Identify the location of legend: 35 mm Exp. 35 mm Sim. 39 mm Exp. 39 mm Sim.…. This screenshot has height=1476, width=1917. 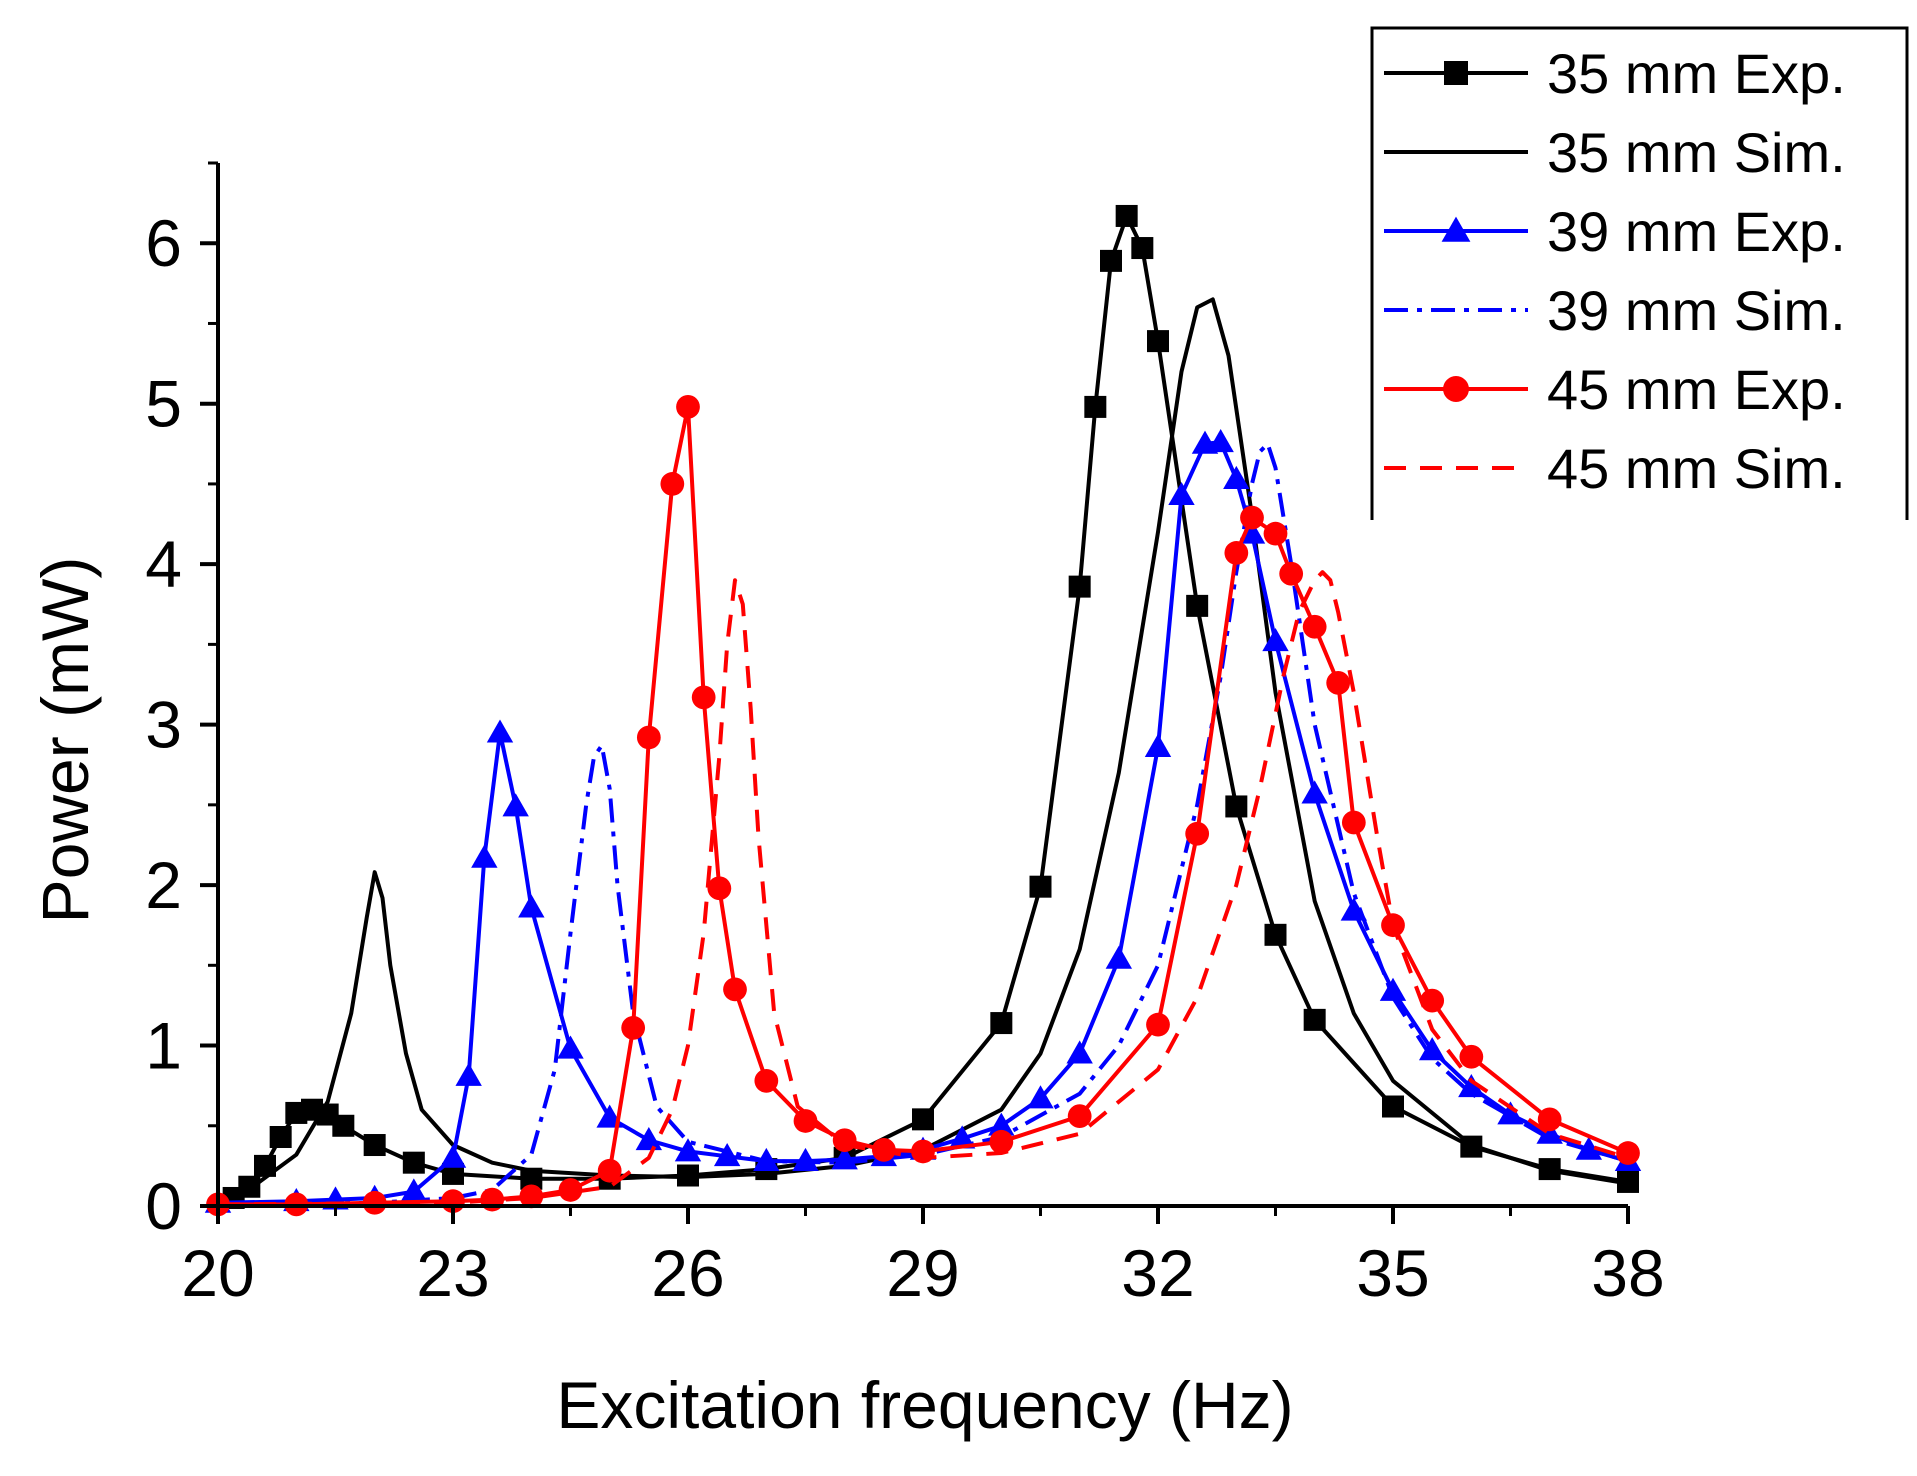
(1639, 273).